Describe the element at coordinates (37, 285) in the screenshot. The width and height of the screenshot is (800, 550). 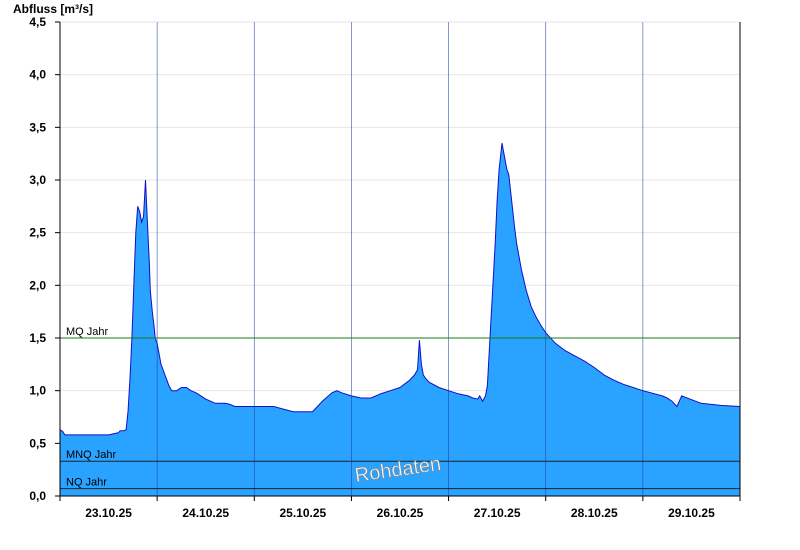
I see `y-tick-label-4: 2,0` at that location.